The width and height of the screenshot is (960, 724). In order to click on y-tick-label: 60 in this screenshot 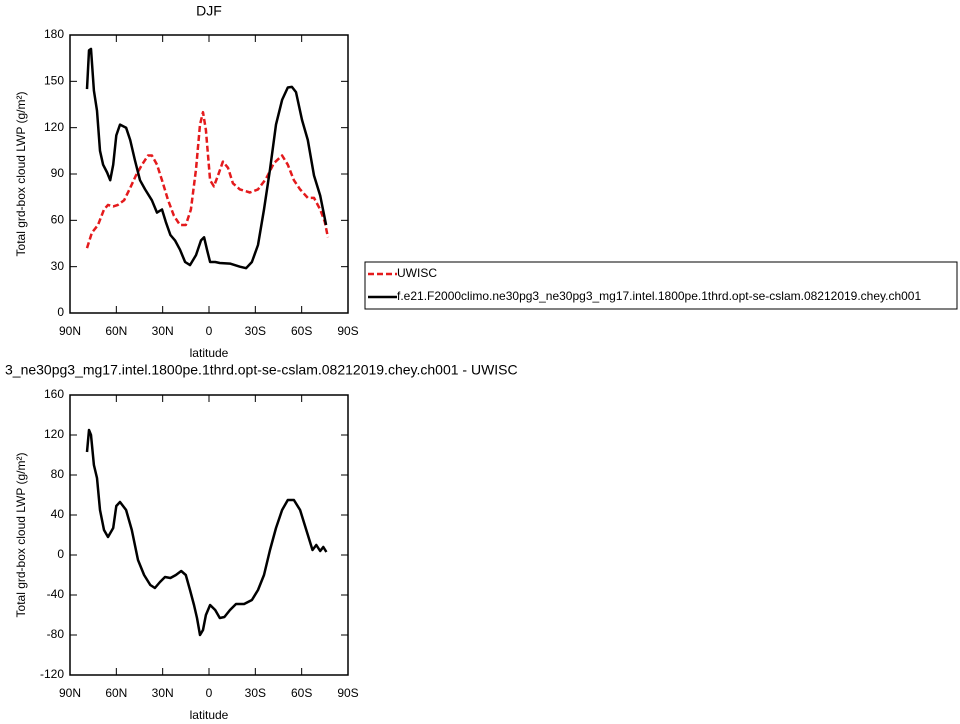, I will do `click(58, 220)`.